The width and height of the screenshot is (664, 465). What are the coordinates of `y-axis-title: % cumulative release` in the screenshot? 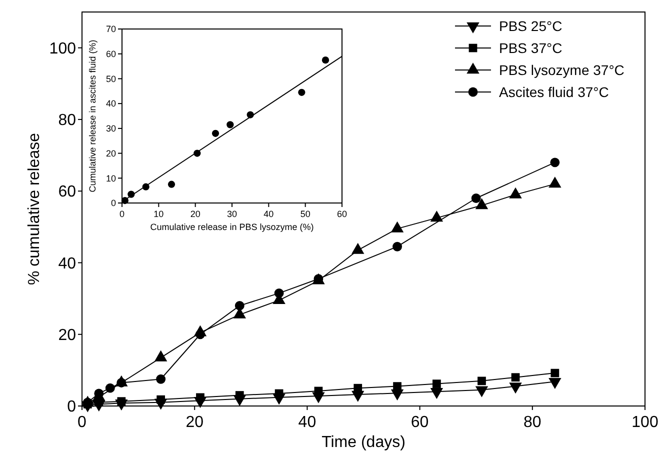 It's located at (35, 209).